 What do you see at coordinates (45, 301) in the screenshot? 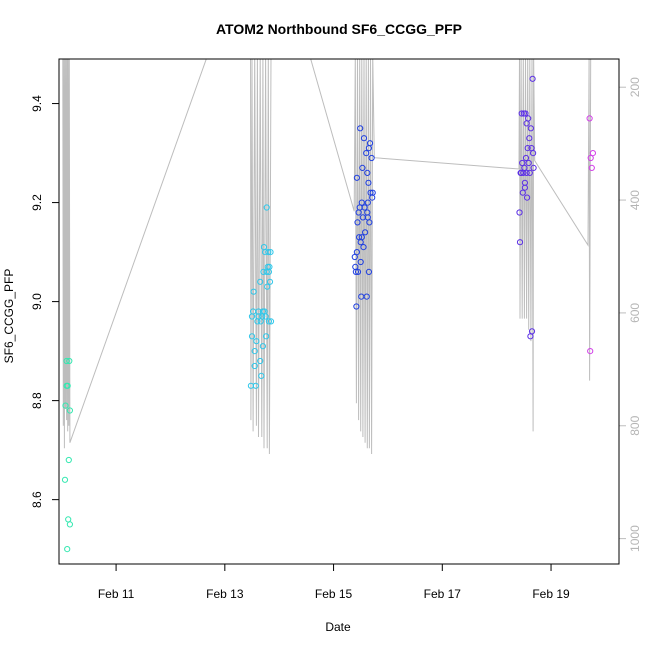
I see `y-axis-left: 8.6 8.8 9.0 9.2 9.4` at bounding box center [45, 301].